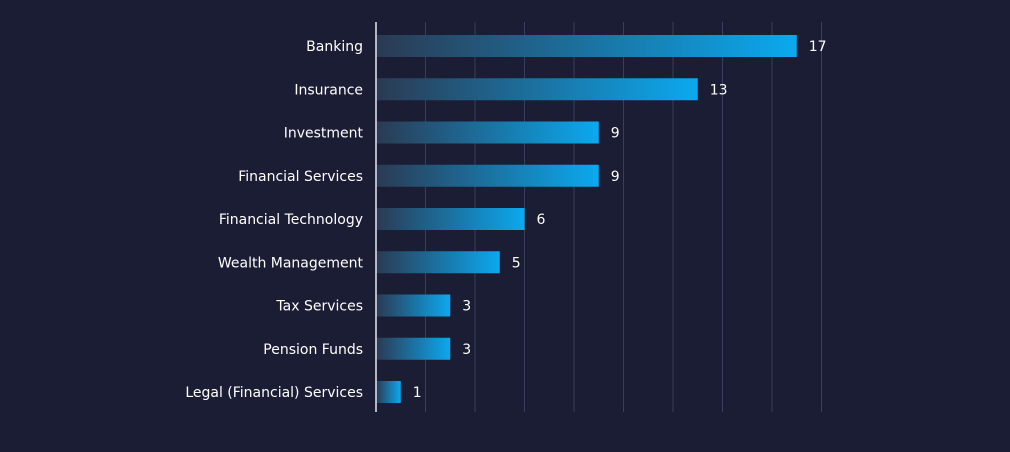 This screenshot has width=1010, height=452. What do you see at coordinates (417, 393) in the screenshot?
I see `value-label: 1` at bounding box center [417, 393].